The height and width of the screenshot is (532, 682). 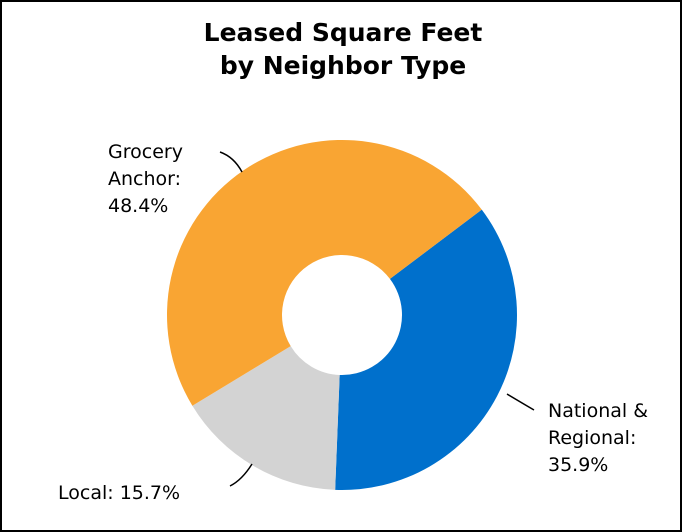 What do you see at coordinates (138, 206) in the screenshot?
I see `value-label: 48.4%` at bounding box center [138, 206].